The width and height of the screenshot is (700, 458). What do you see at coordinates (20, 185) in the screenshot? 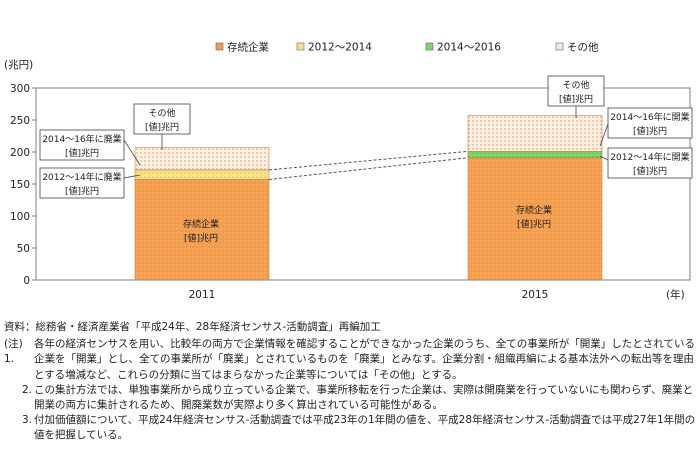
I see `y-tick-label: 150` at bounding box center [20, 185].